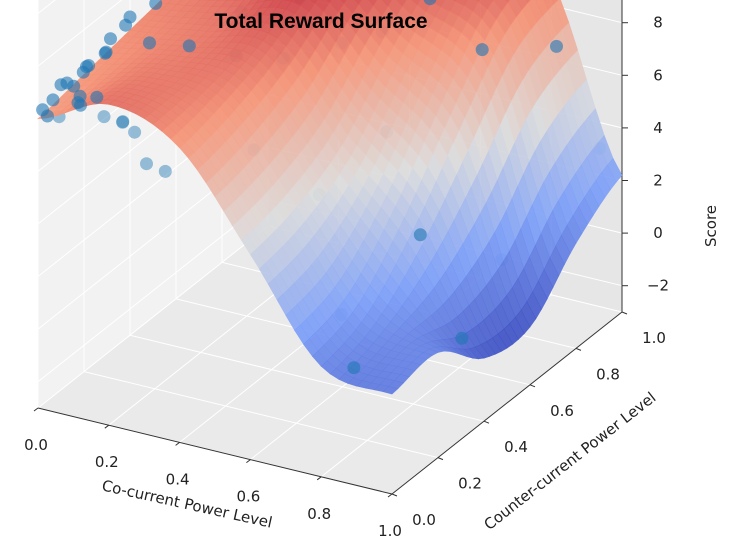 Image resolution: width=729 pixels, height=553 pixels. What do you see at coordinates (711, 226) in the screenshot?
I see `z-axis-label: Score` at bounding box center [711, 226].